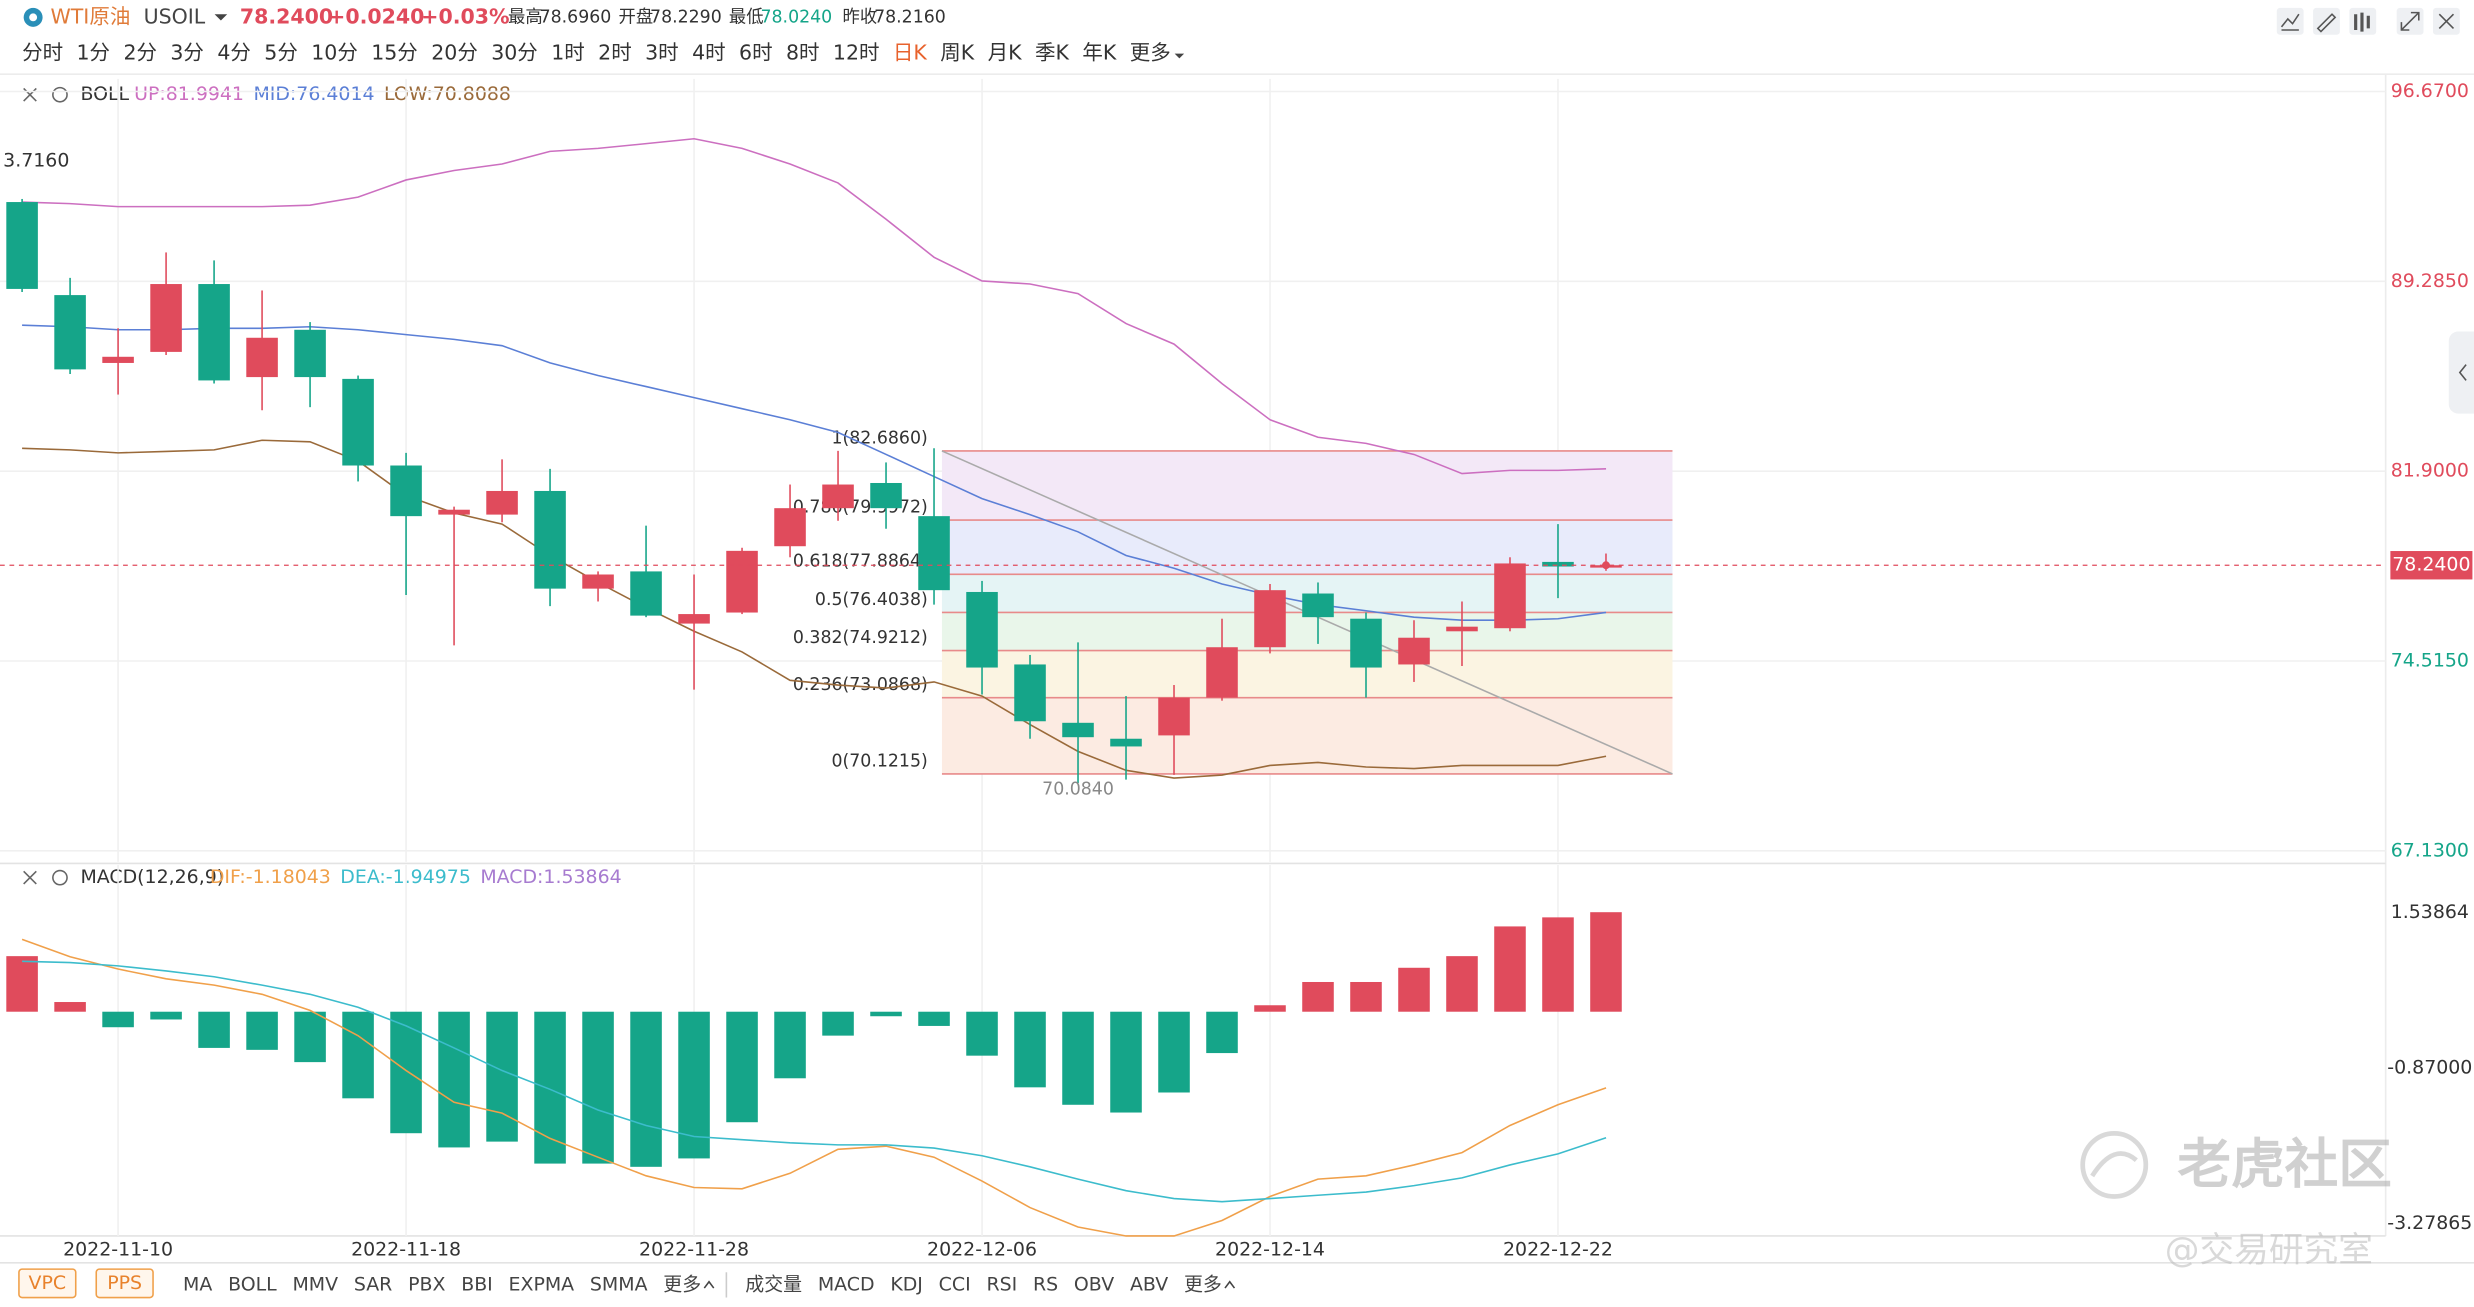 The width and height of the screenshot is (2474, 1307). I want to click on indicator-option: KDJ, so click(906, 1284).